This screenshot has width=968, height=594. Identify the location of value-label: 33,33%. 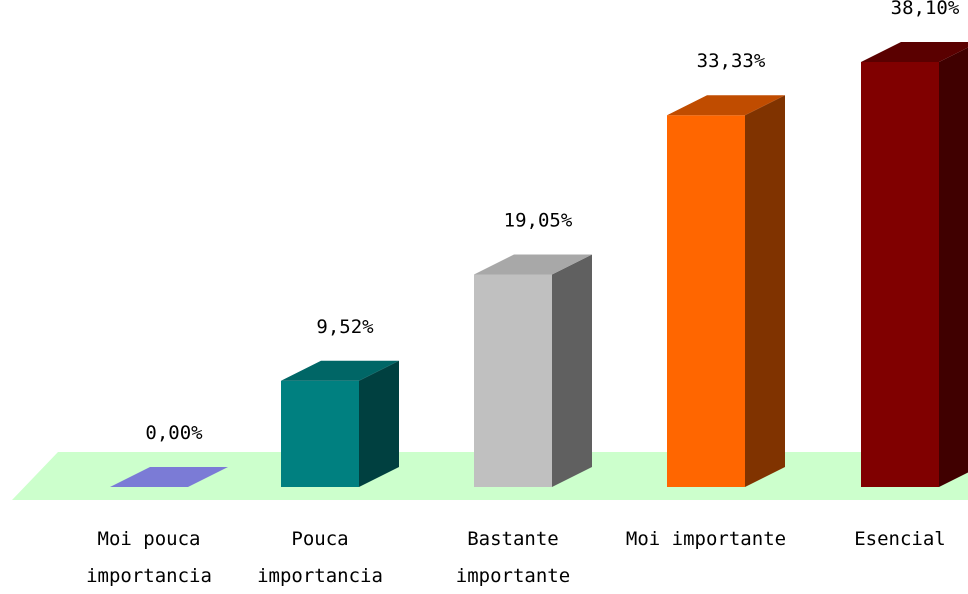
(731, 61).